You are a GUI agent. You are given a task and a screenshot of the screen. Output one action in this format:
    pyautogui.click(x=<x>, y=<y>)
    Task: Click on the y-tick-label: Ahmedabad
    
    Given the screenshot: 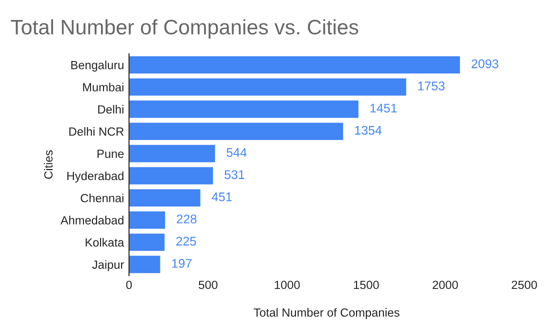 What is the action you would take?
    pyautogui.click(x=92, y=220)
    